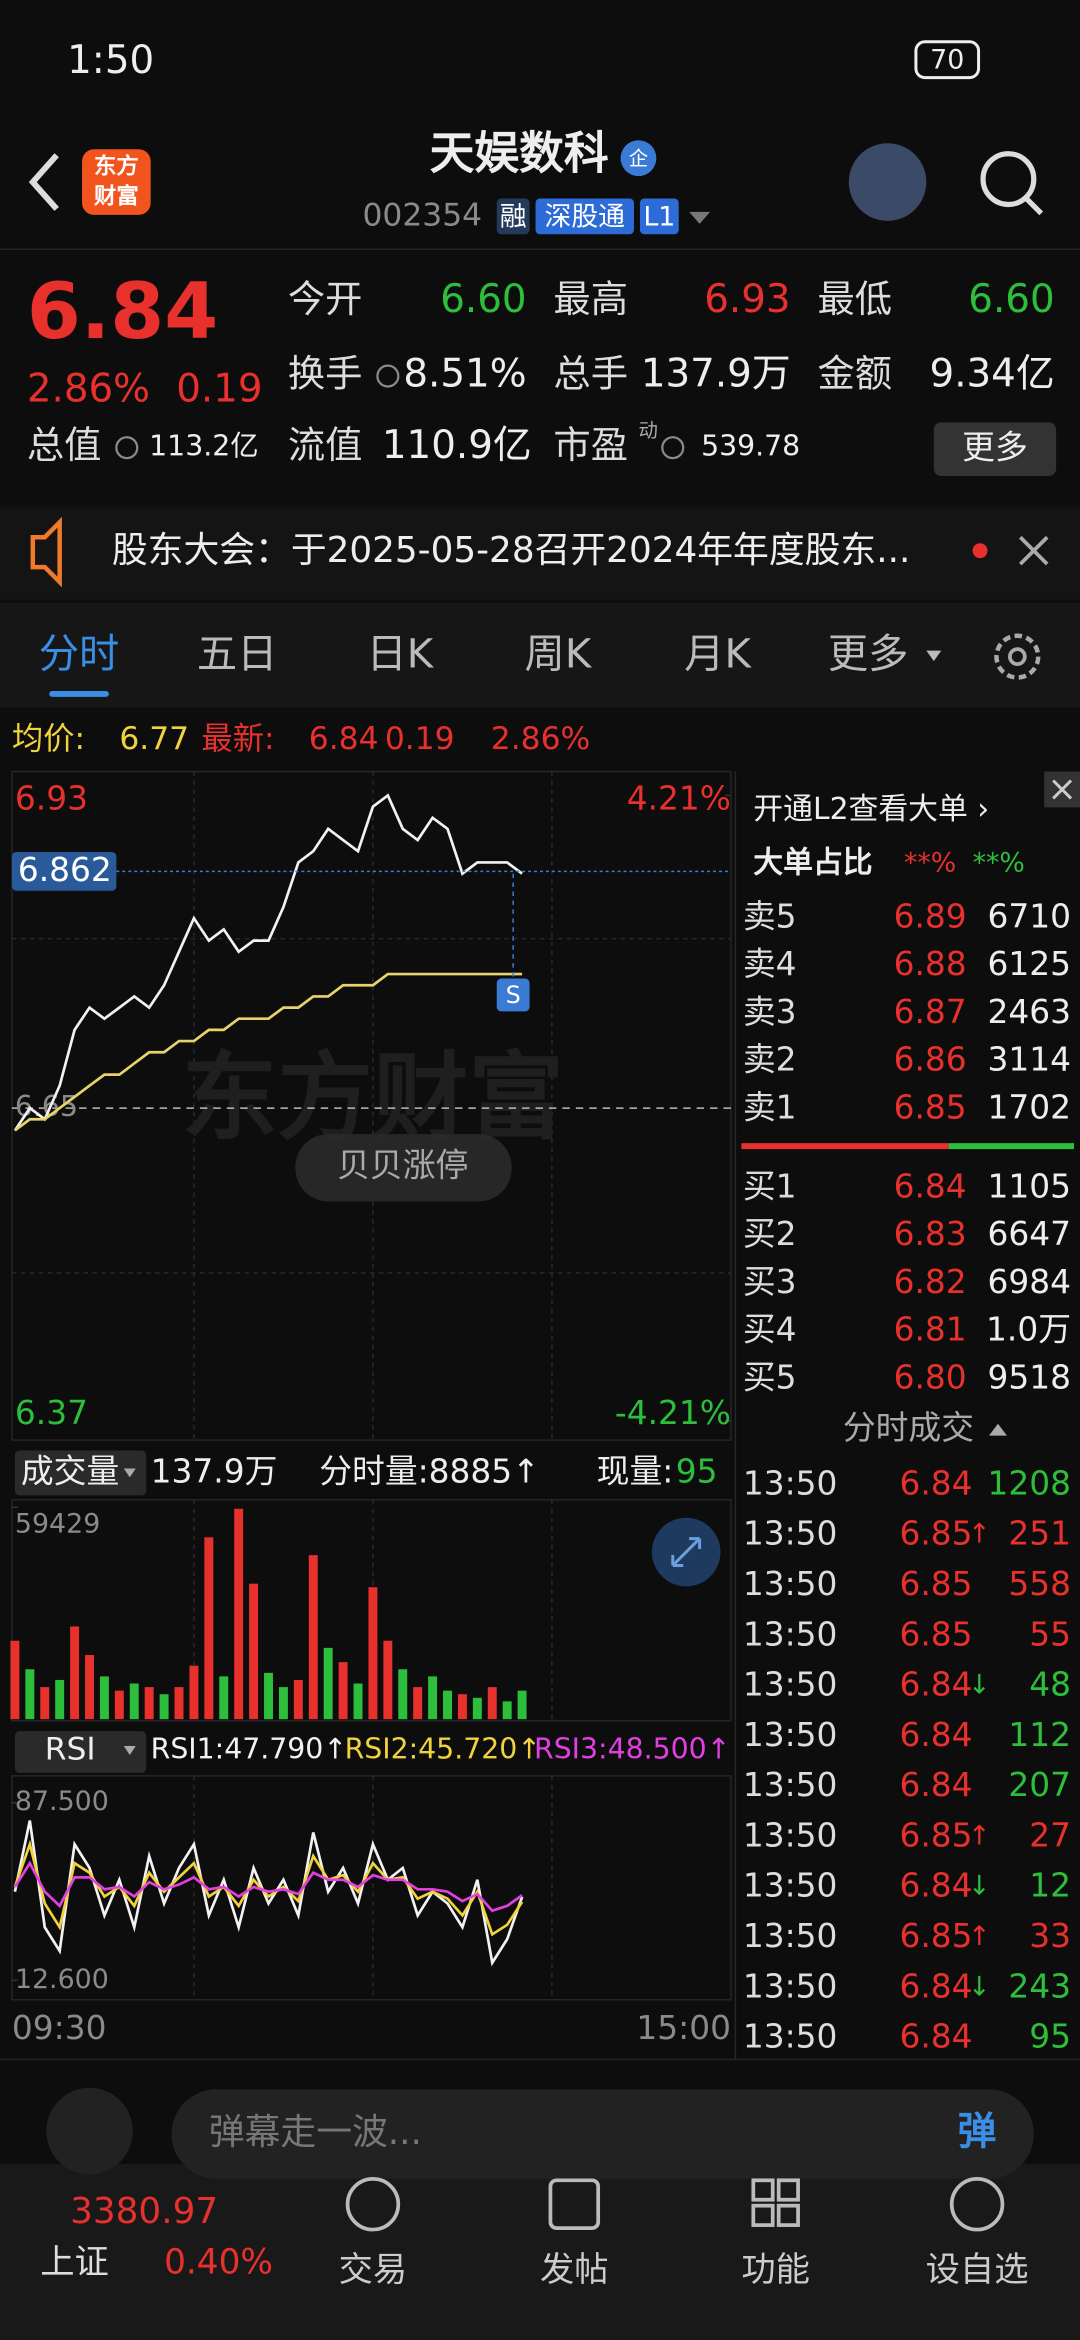 This screenshot has width=1080, height=2340. Describe the element at coordinates (74, 2262) in the screenshot. I see `index-name: 上证` at that location.